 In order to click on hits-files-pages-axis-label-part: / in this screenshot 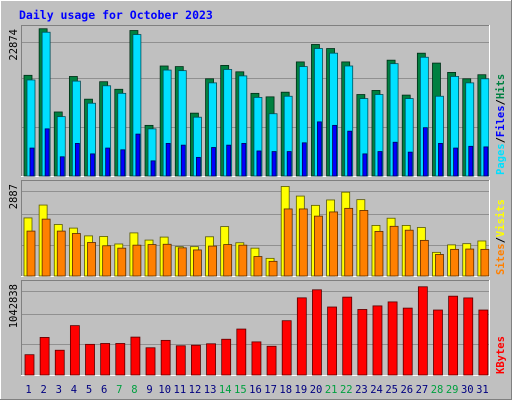, I will do `click(501, 102)`.